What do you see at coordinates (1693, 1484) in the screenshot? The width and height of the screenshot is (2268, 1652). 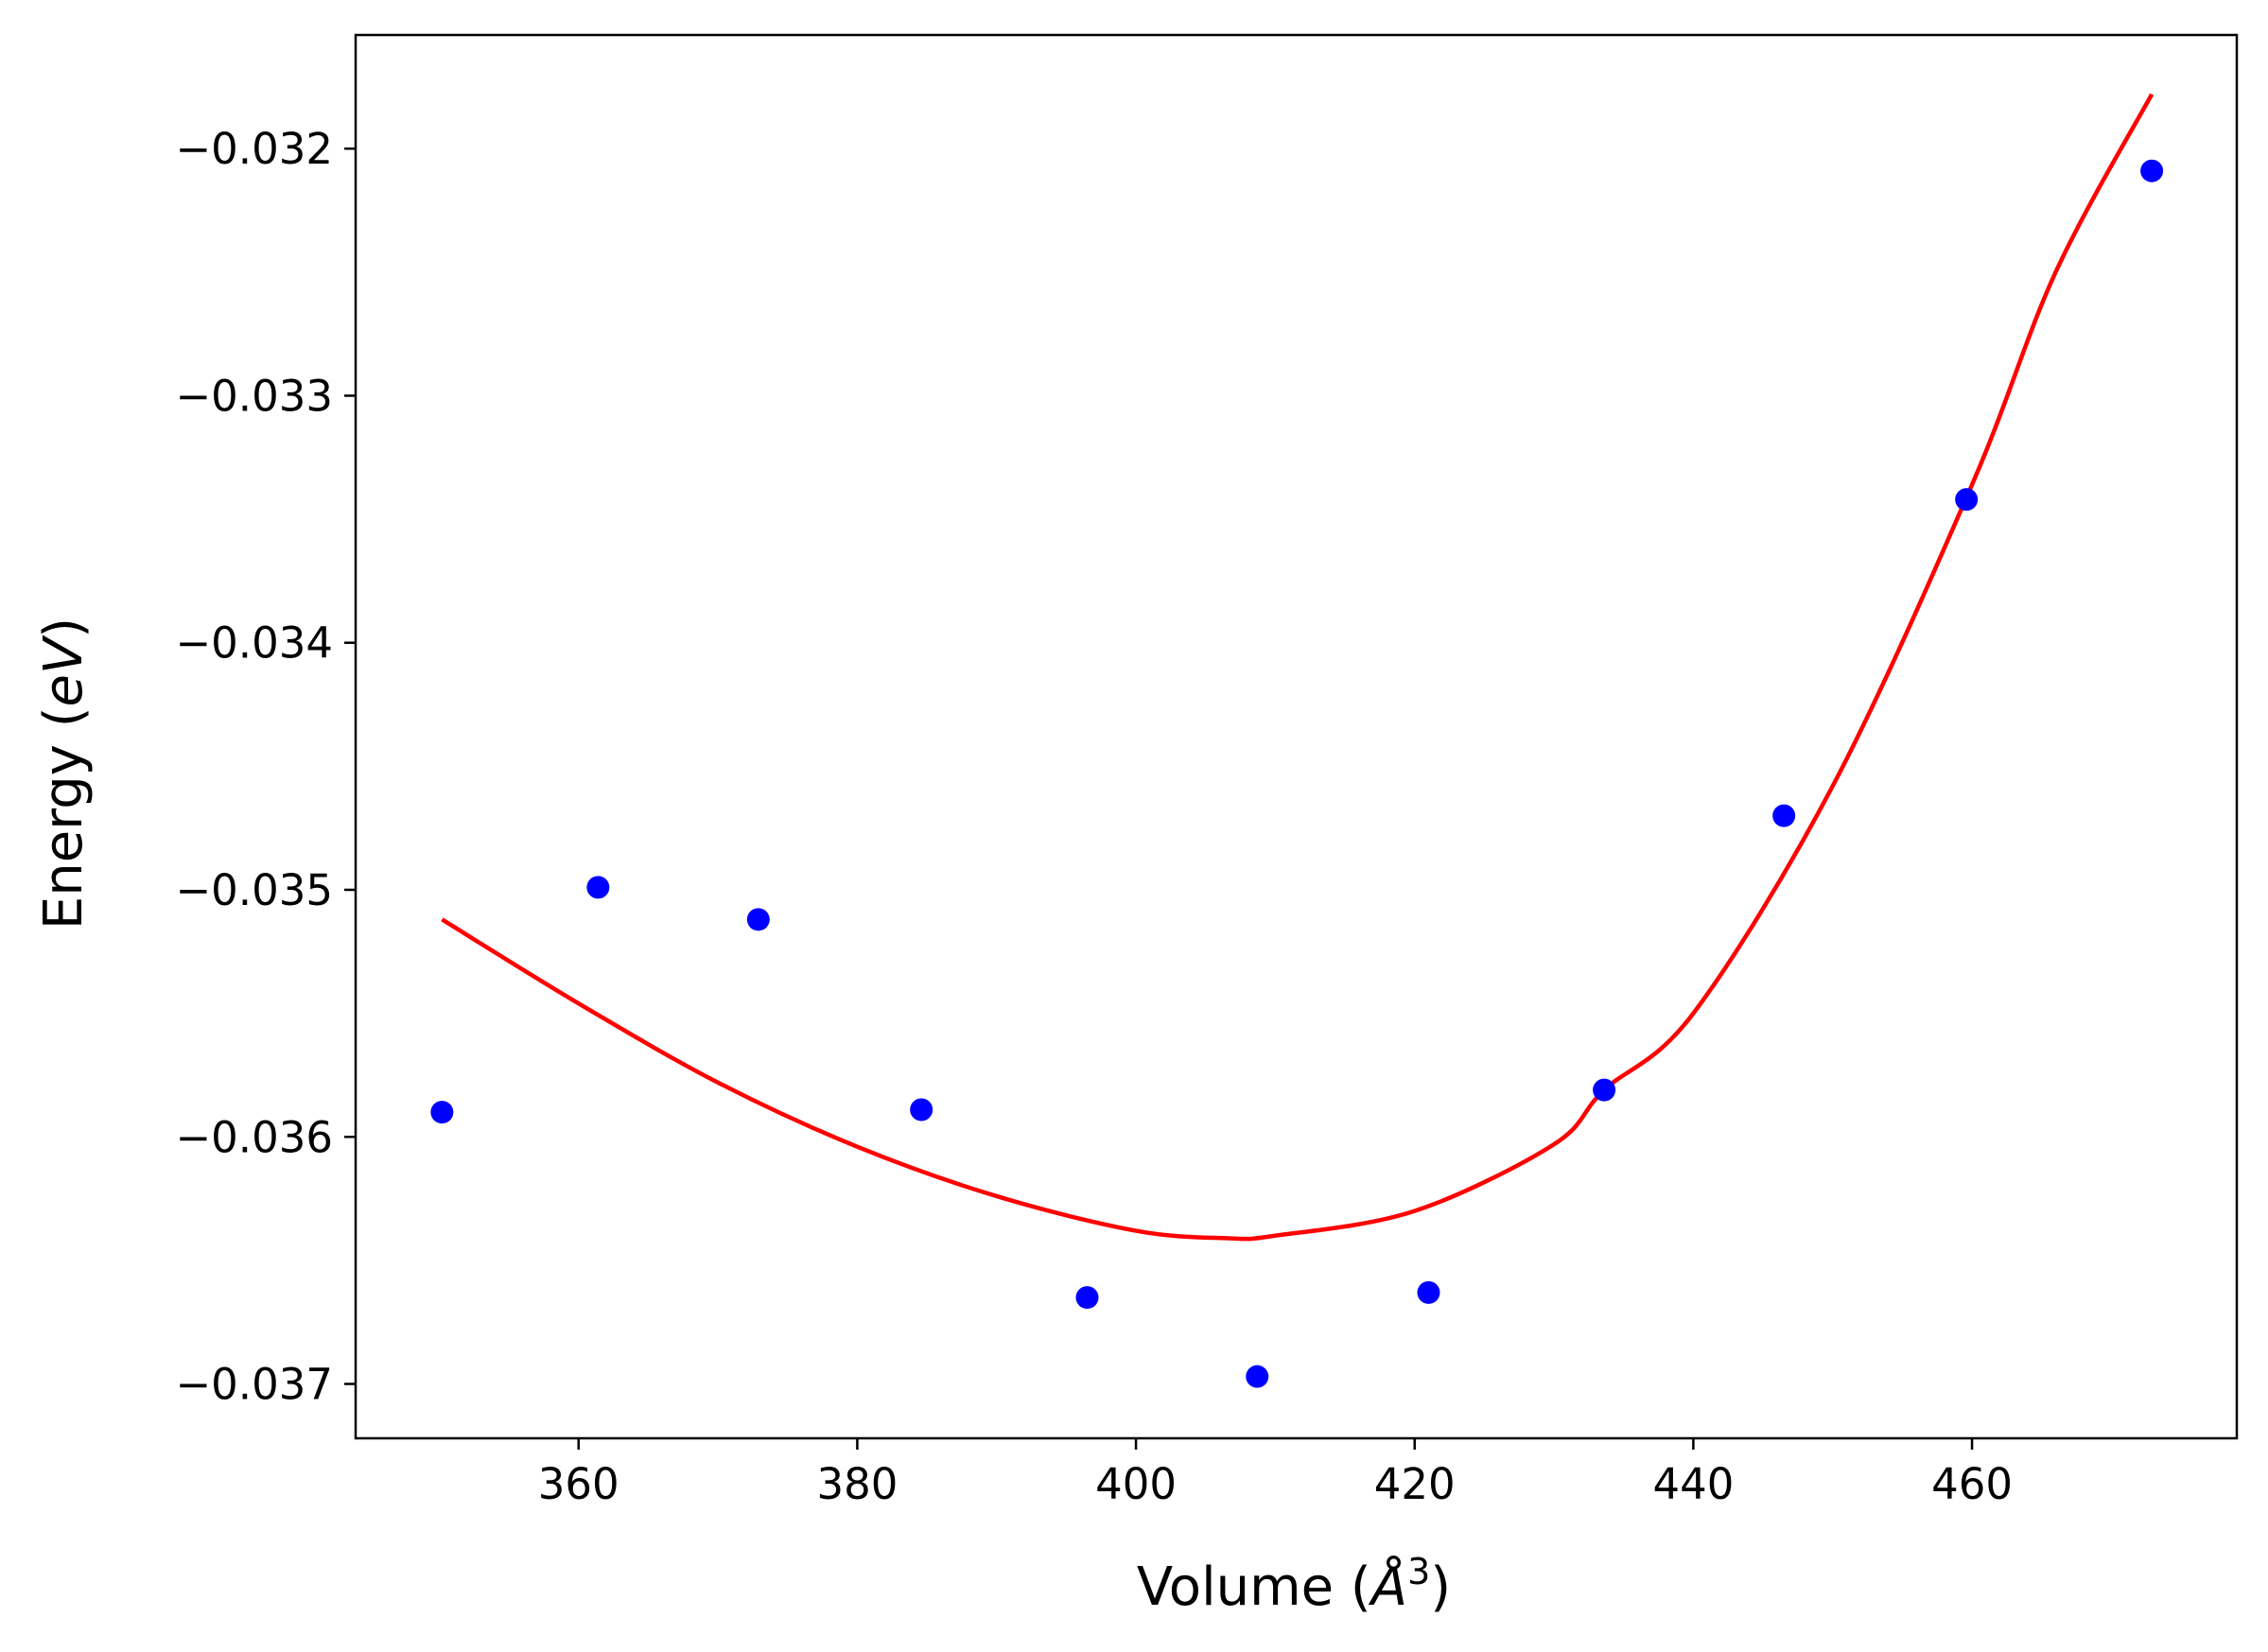 I see `x-tick-label-440: 440` at bounding box center [1693, 1484].